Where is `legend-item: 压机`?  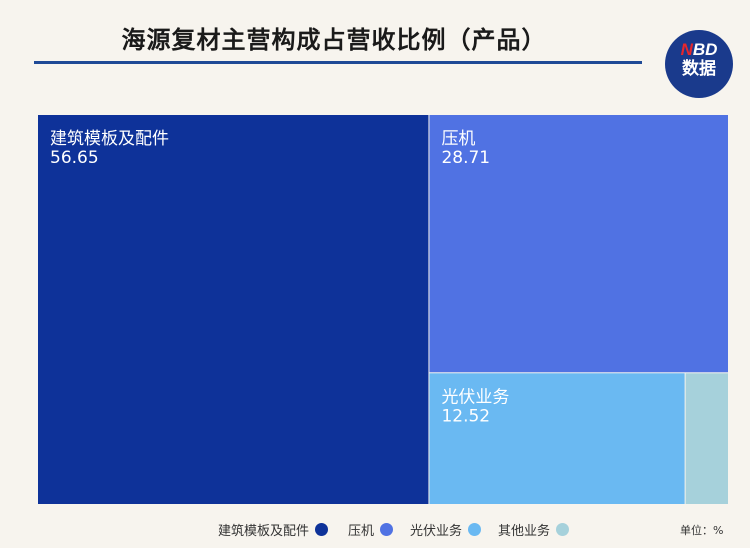 legend-item: 压机 is located at coordinates (371, 529).